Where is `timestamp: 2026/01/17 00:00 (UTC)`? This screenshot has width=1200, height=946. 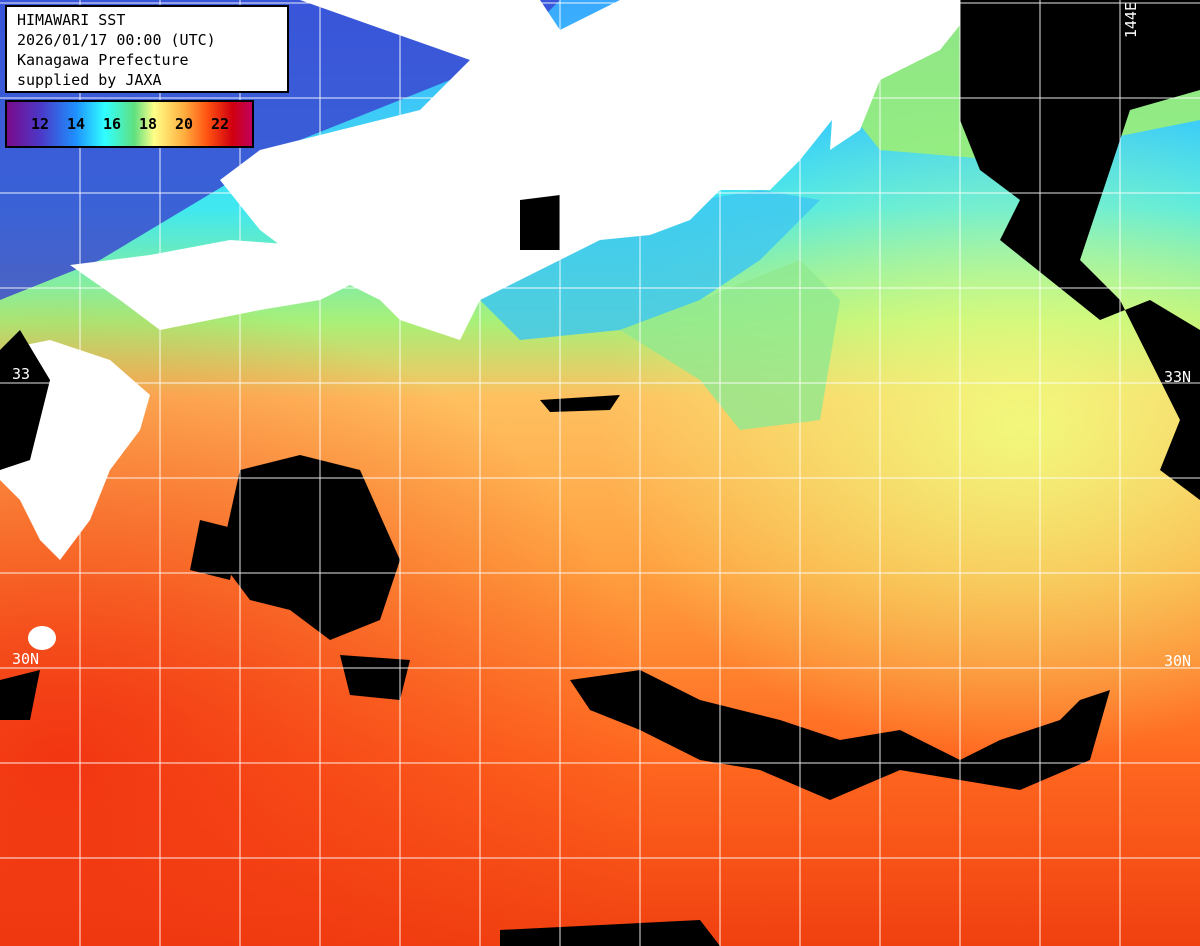
timestamp: 2026/01/17 00:00 (UTC) is located at coordinates (116, 40).